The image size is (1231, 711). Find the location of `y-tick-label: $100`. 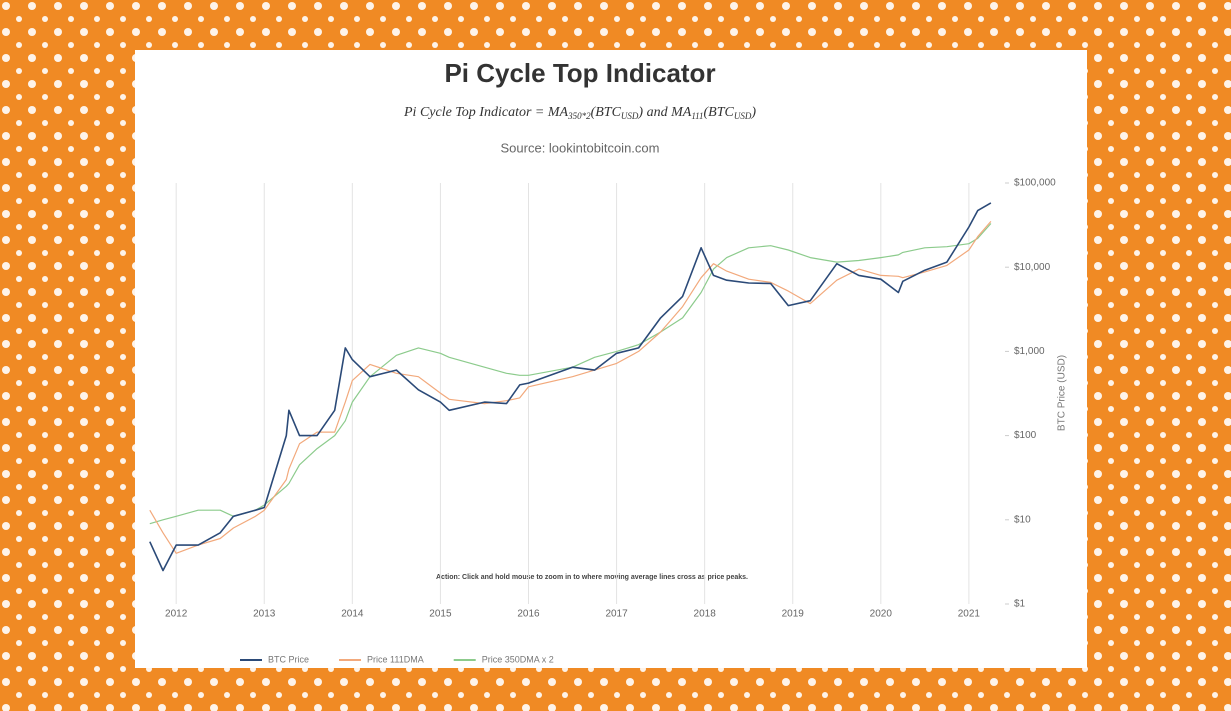

y-tick-label: $100 is located at coordinates (1025, 435).